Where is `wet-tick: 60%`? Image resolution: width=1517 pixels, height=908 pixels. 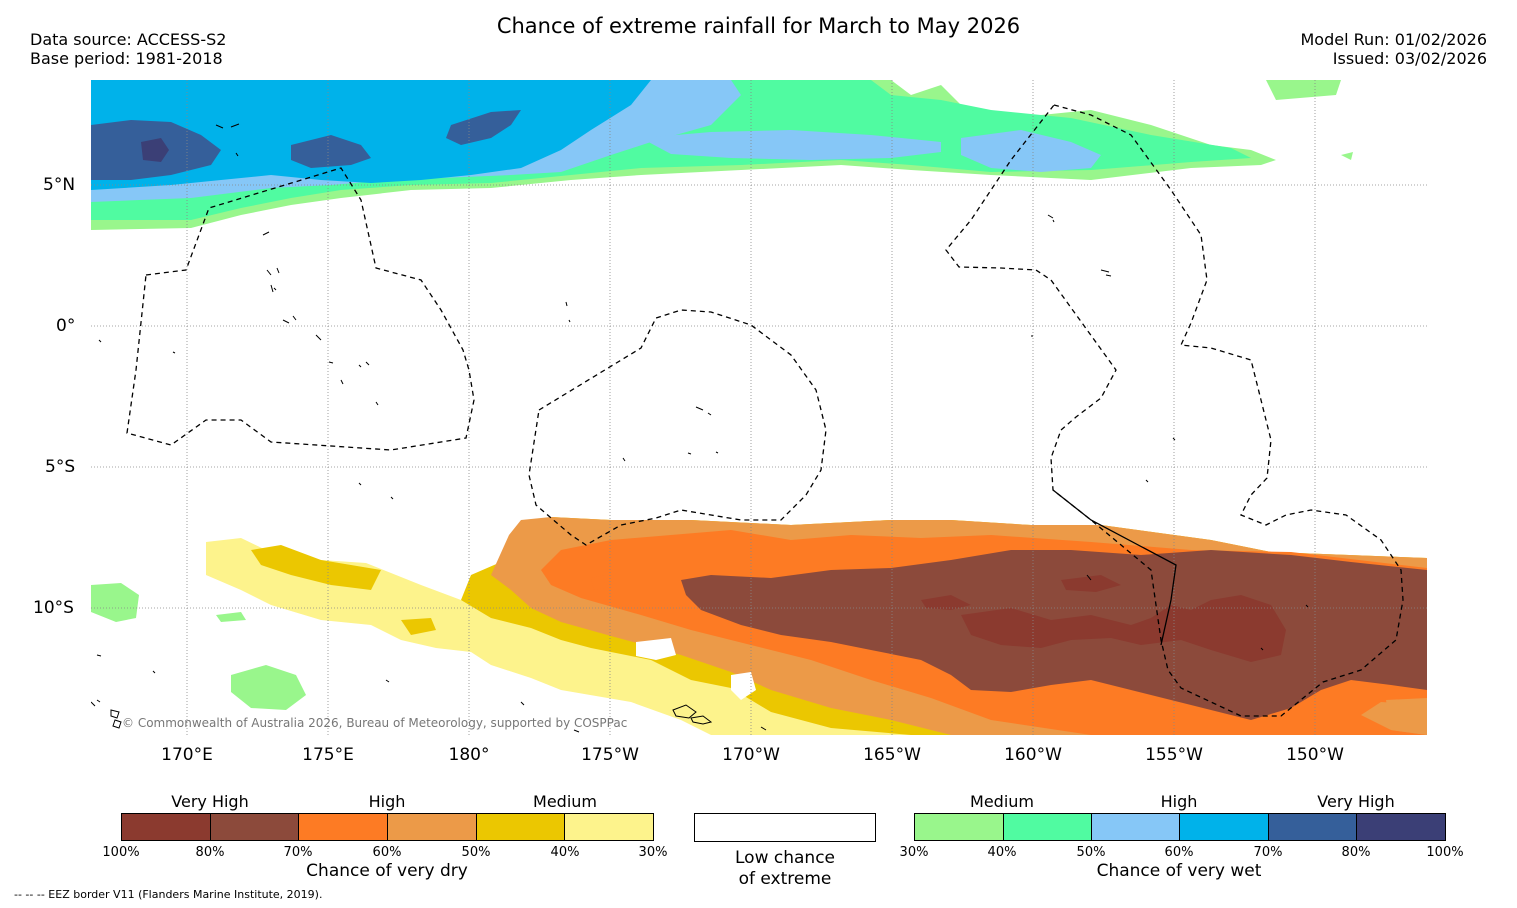 wet-tick: 60% is located at coordinates (1179, 852).